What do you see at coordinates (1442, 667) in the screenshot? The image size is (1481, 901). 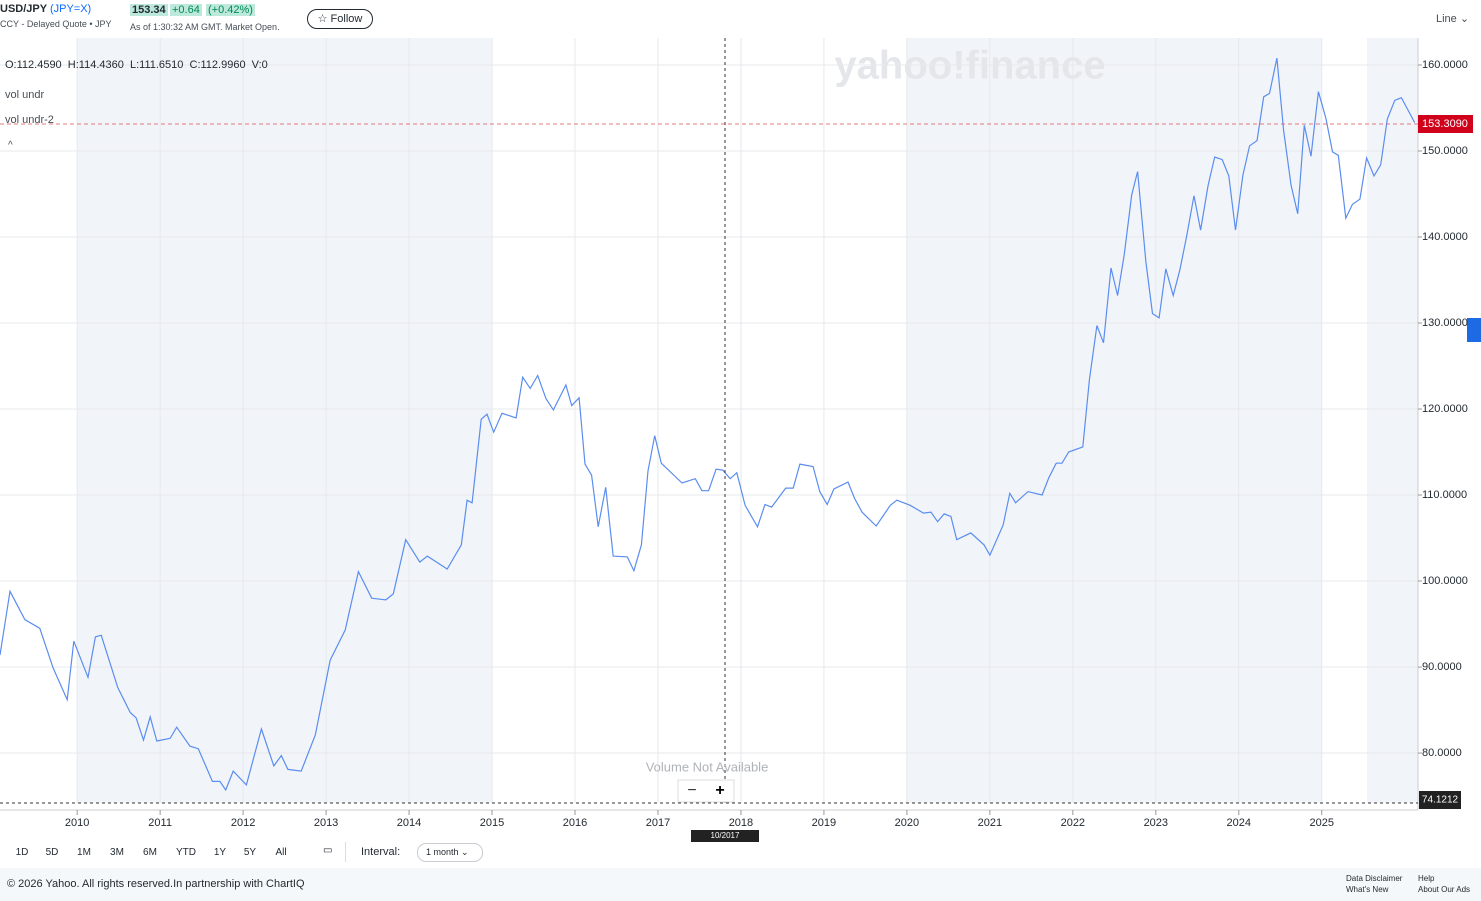 I see `y-tick-label: 90.0000` at bounding box center [1442, 667].